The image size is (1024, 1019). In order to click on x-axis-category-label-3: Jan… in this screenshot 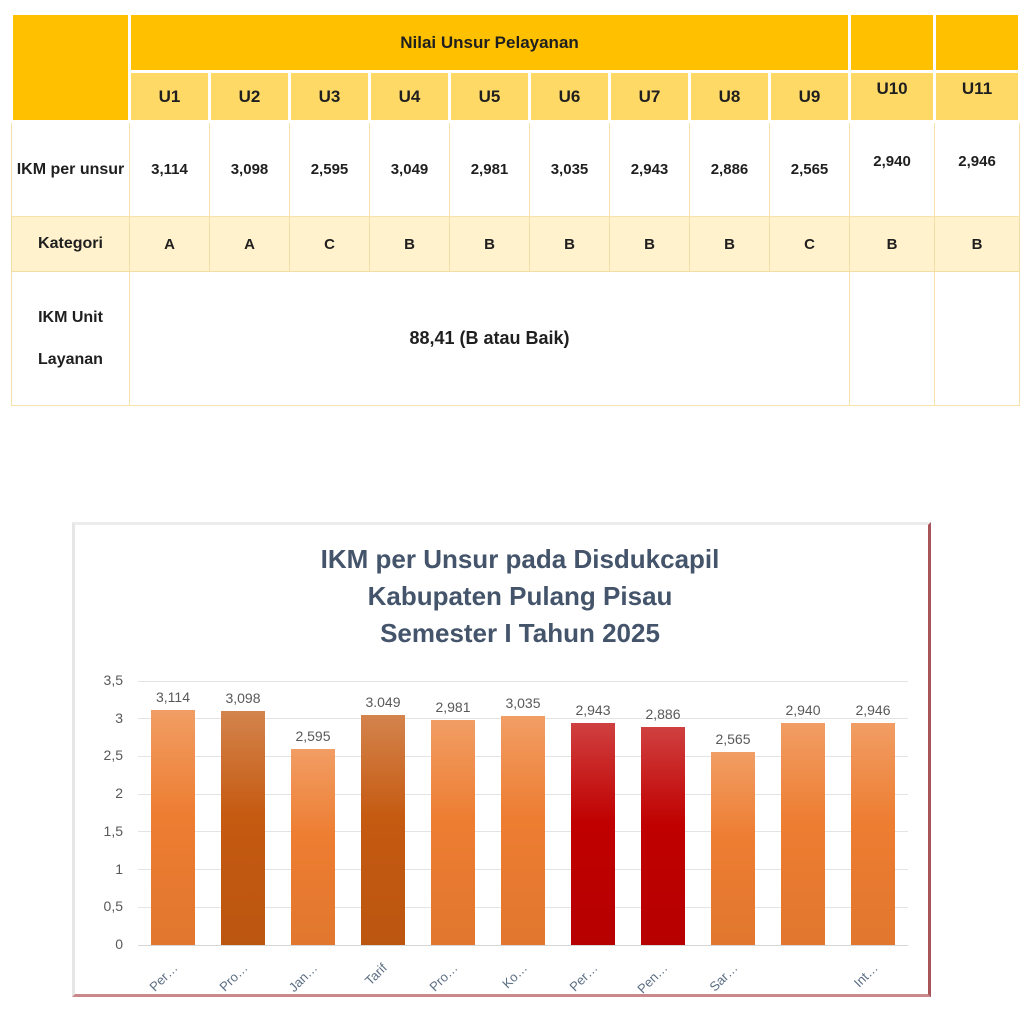, I will do `click(303, 977)`.